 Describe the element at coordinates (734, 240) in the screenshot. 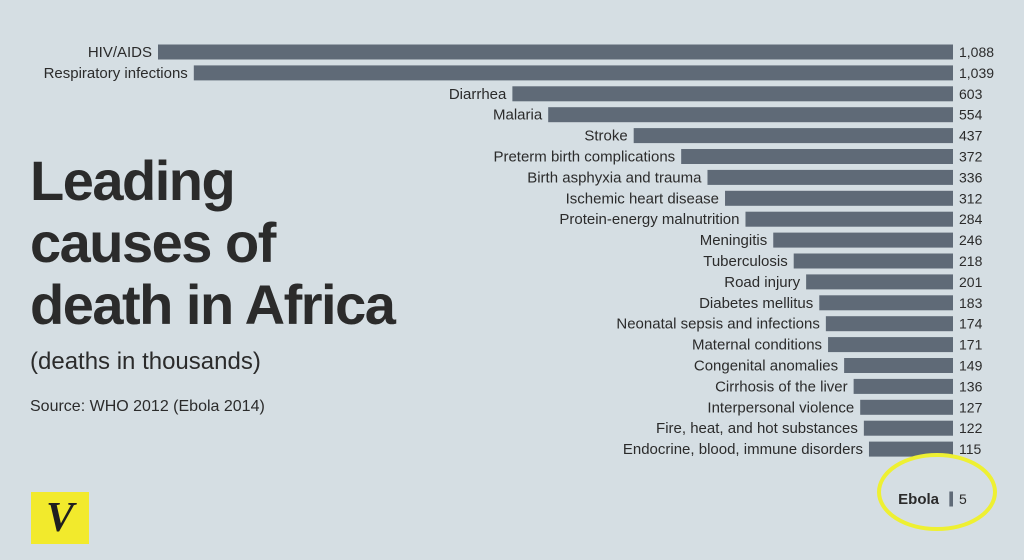

I see `category-label-9: Meningitis` at that location.